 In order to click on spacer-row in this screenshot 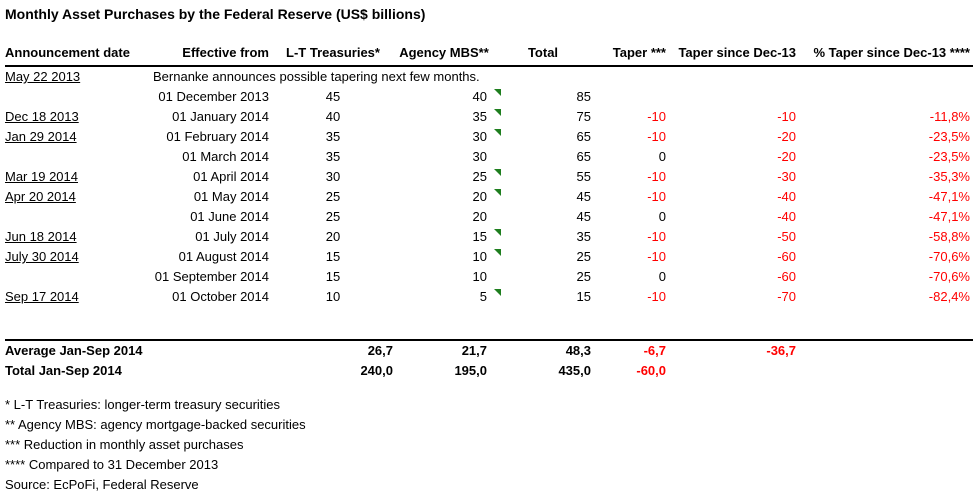, I will do `click(489, 323)`.